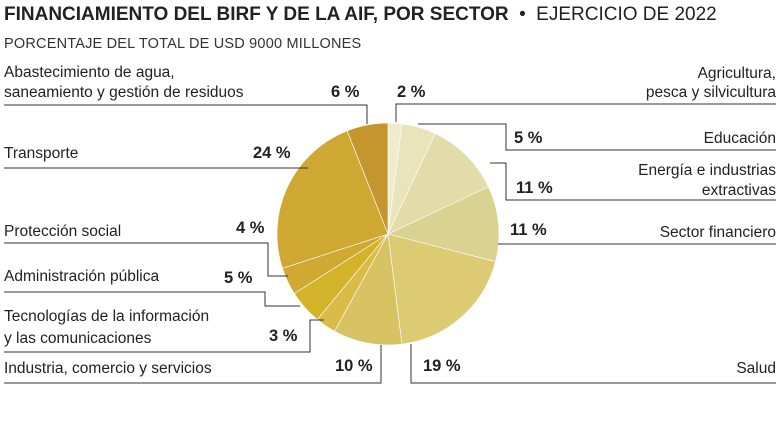  Describe the element at coordinates (108, 368) in the screenshot. I see `slice-label-industria-comercio-y-servicios: Industria, comercio y servicios` at that location.